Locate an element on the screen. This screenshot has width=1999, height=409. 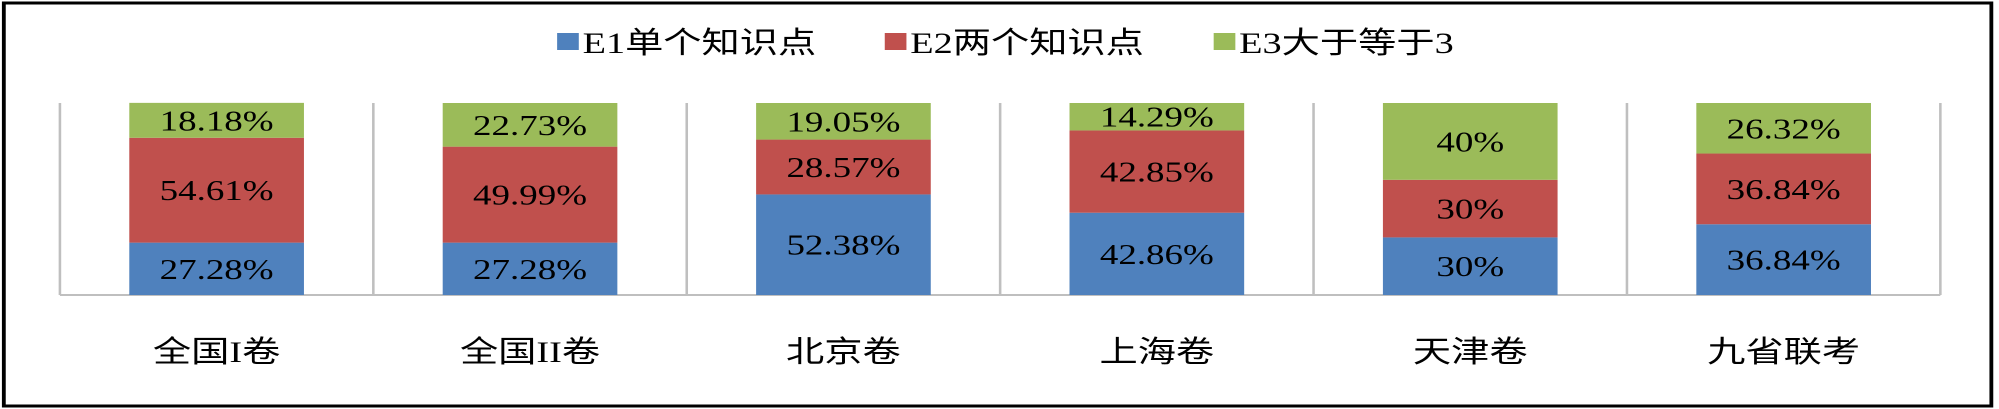
x-tick-label: 全国I卷 is located at coordinates (216, 352).